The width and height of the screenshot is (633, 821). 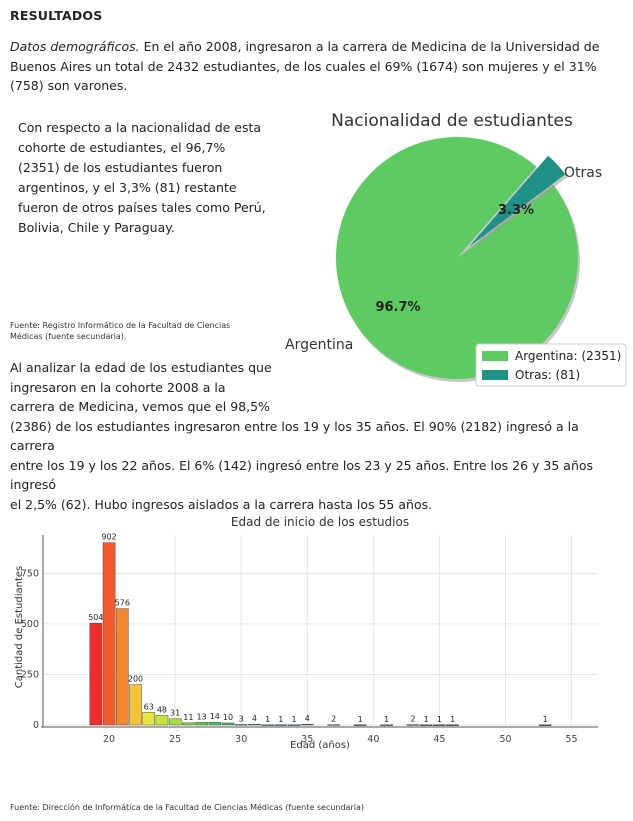 What do you see at coordinates (495, 375) in the screenshot?
I see `legend-swatch-otras` at bounding box center [495, 375].